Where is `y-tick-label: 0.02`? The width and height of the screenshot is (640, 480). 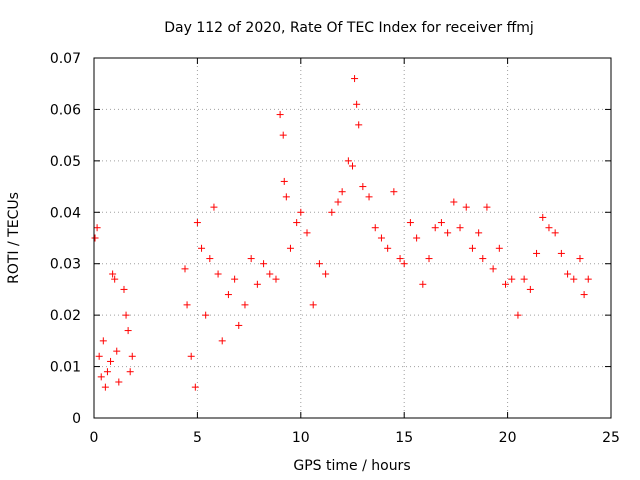 y-tick-label: 0.02 is located at coordinates (65, 316).